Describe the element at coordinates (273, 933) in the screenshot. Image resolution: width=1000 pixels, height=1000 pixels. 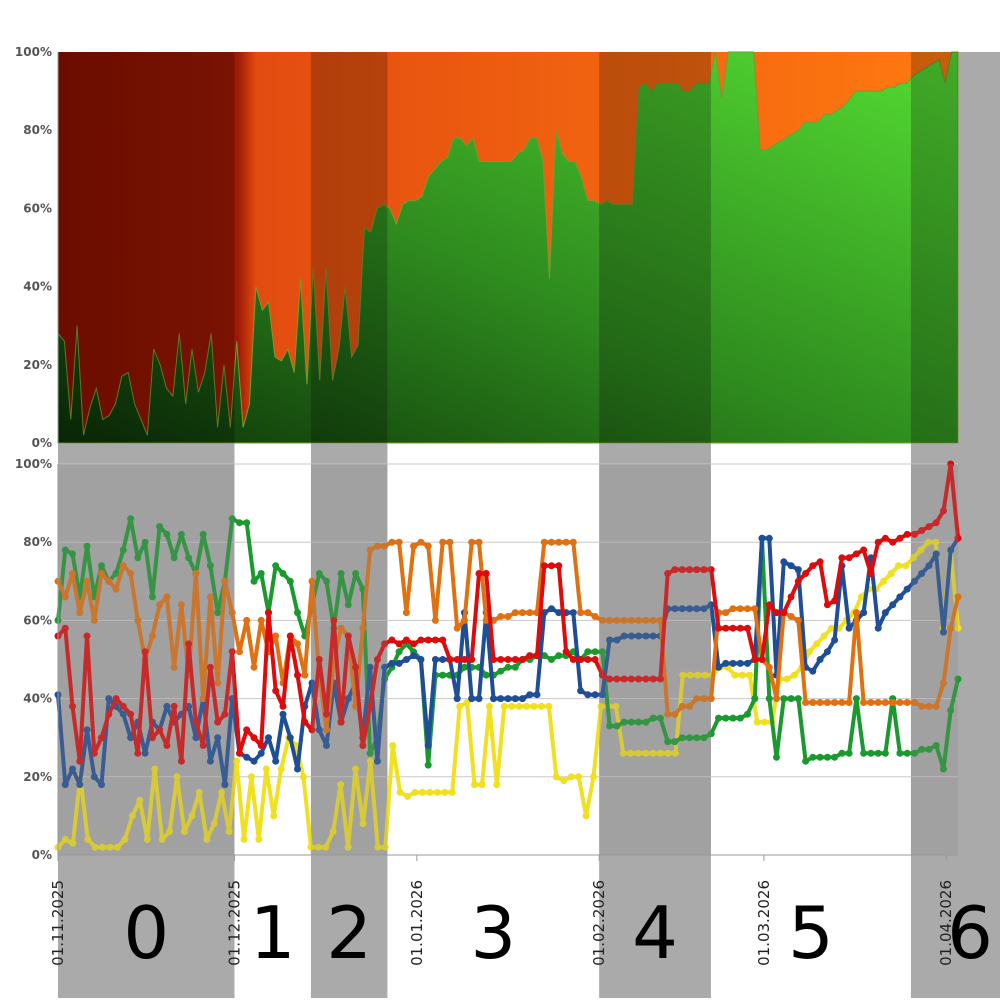
I see `period-label-1: 1` at that location.